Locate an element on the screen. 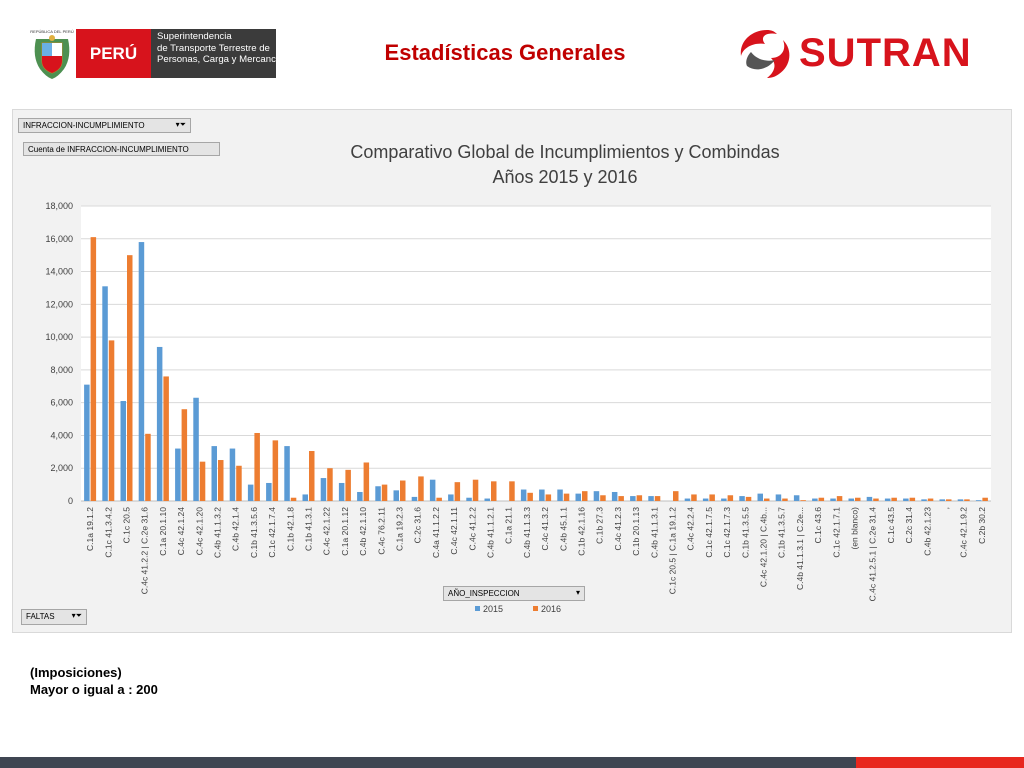  value-field-button: Cuenta de INFRACCION-INCUMPLIMIENTO is located at coordinates (121, 149).